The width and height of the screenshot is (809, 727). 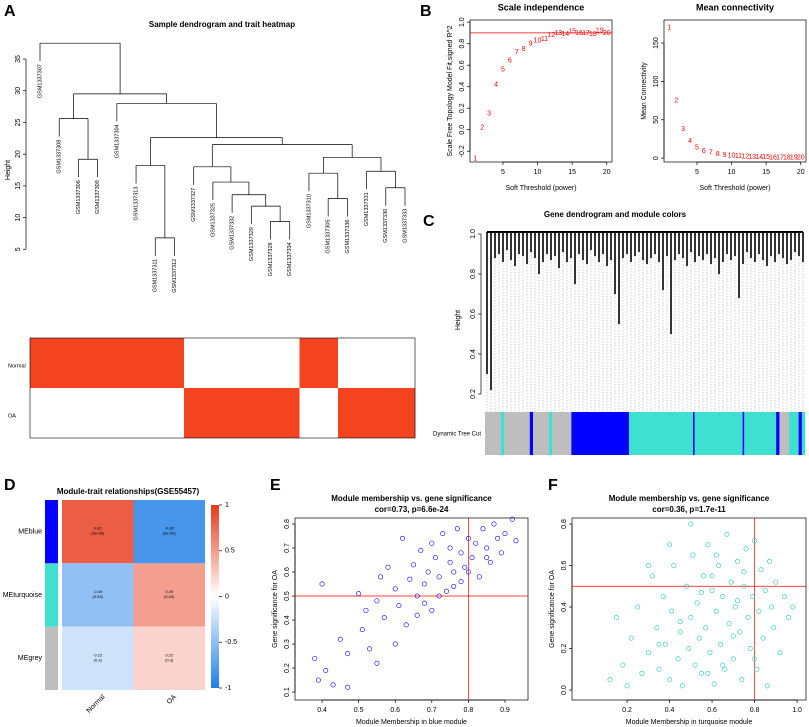 I want to click on leaf-label: GSM1337313, so click(x=137, y=204).